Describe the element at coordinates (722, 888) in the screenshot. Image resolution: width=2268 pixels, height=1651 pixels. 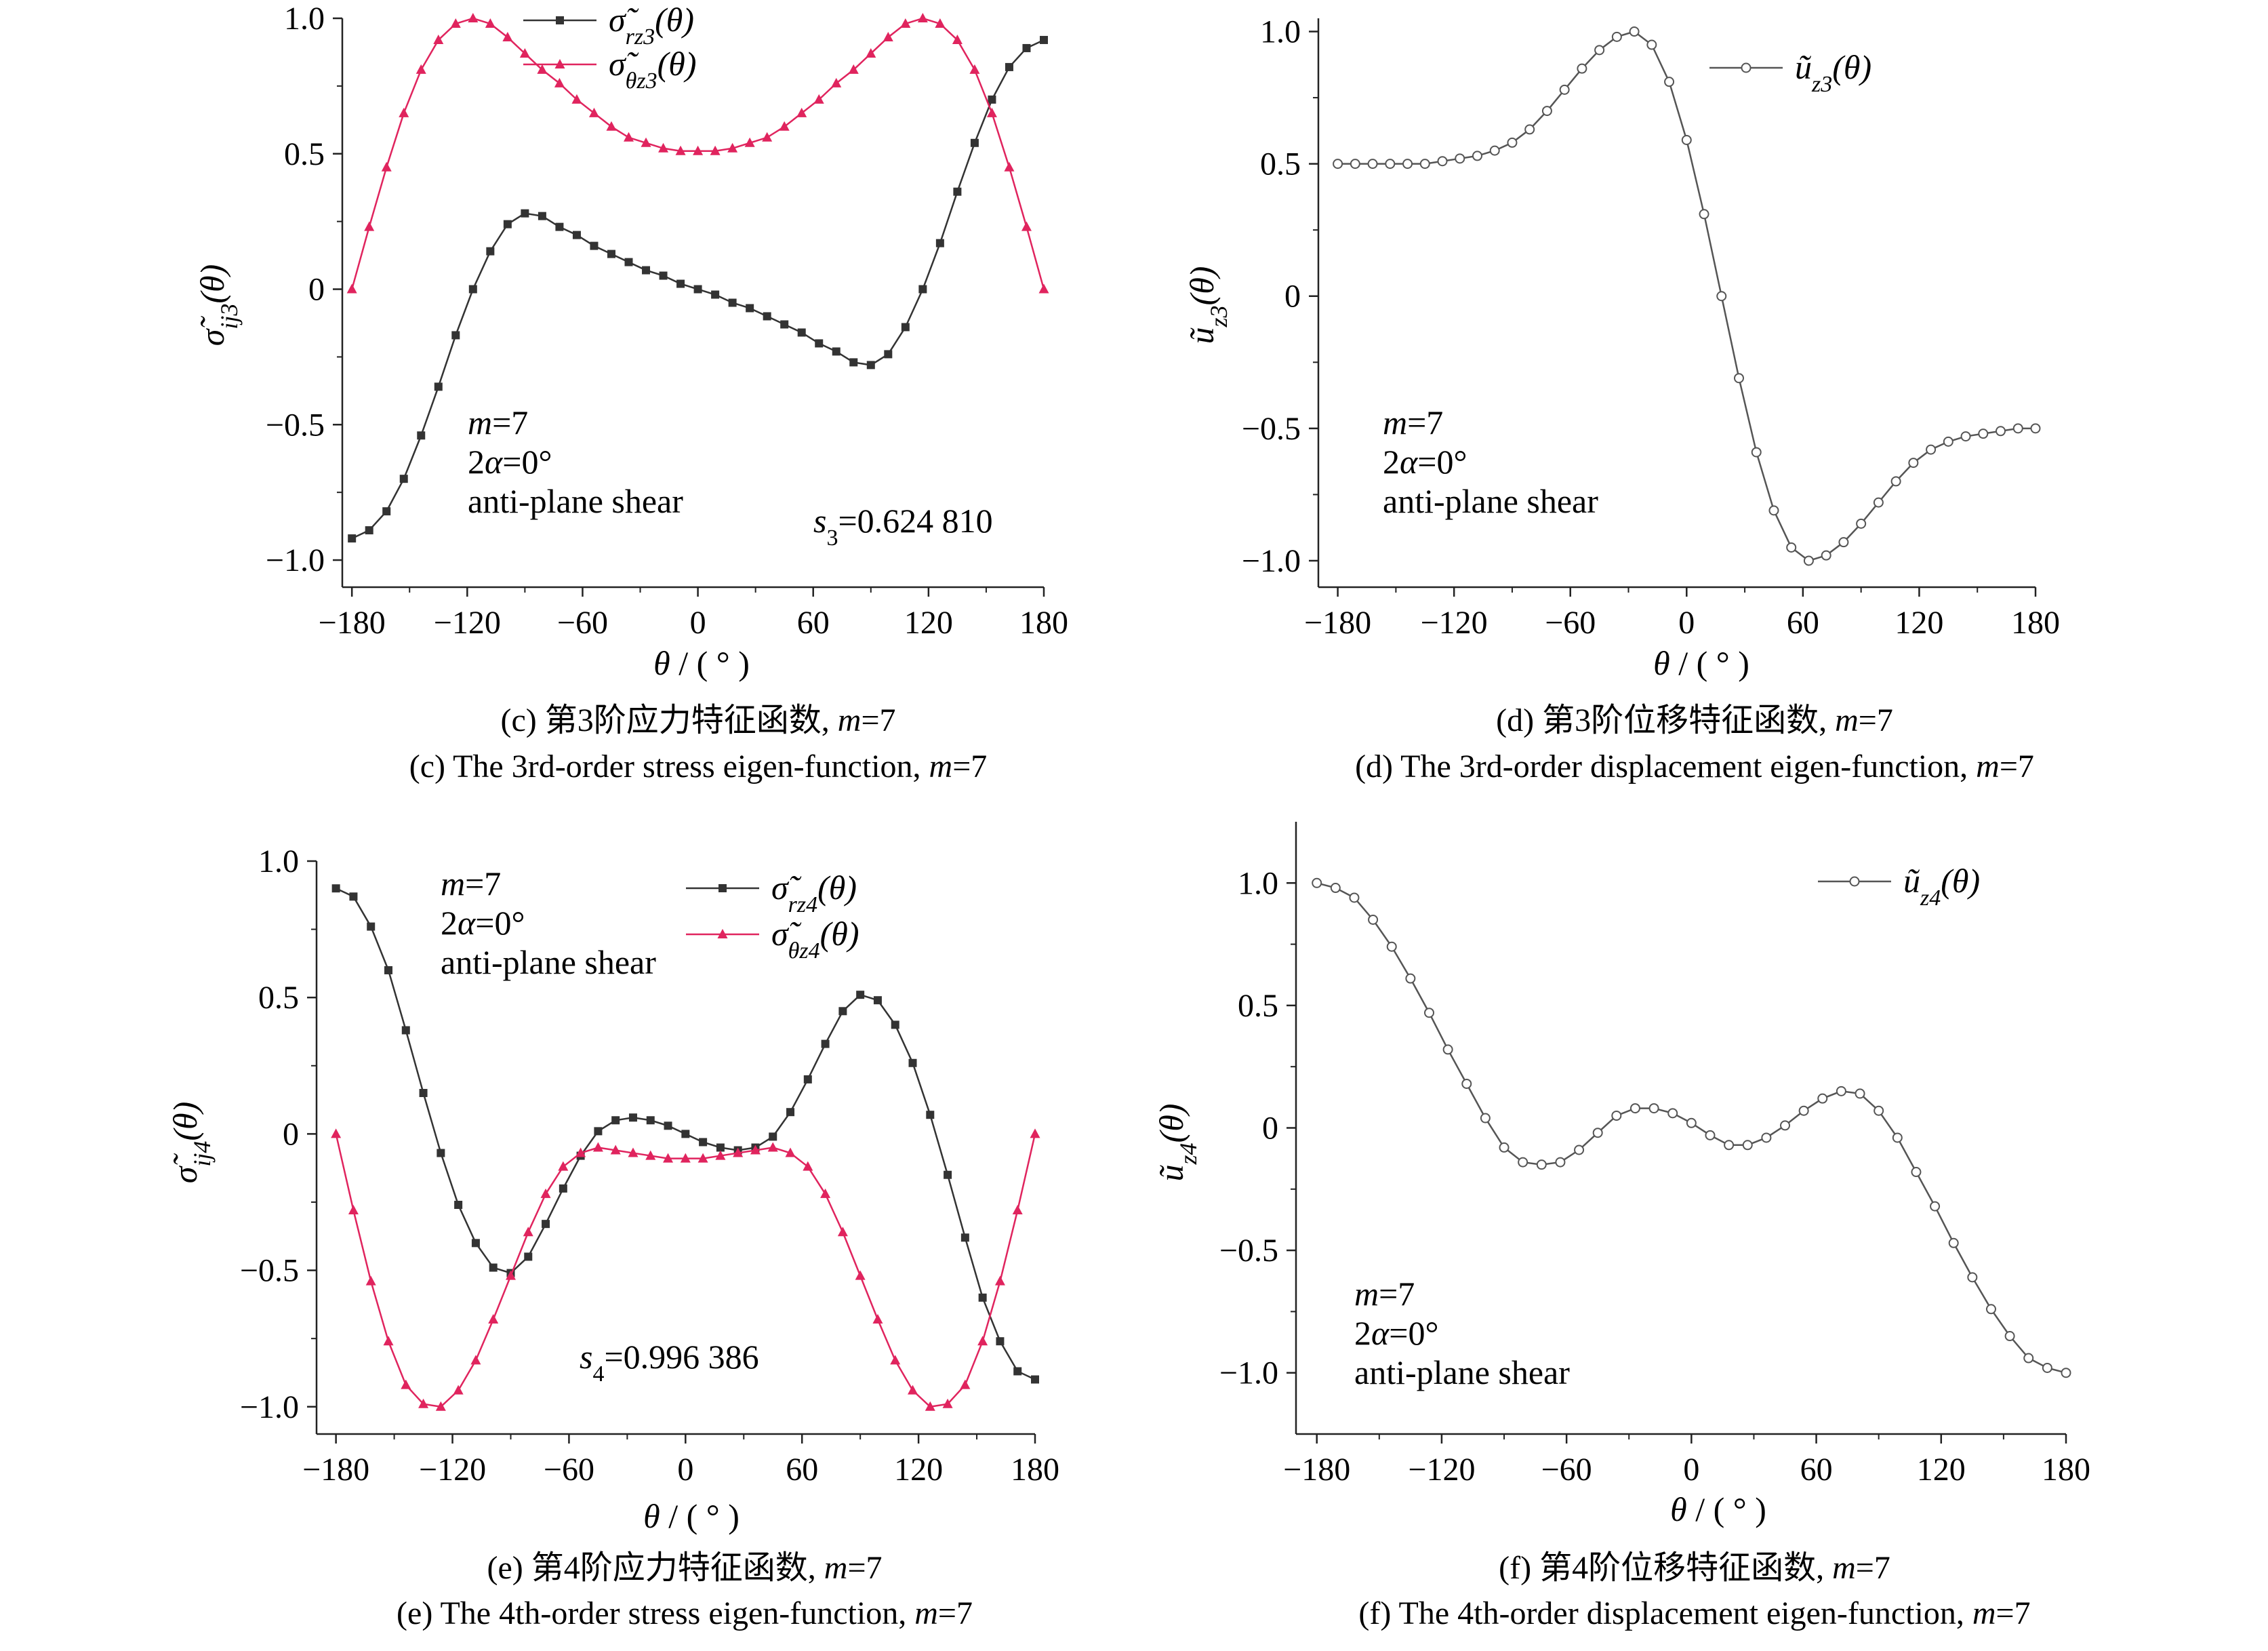
I see `legend-marker` at that location.